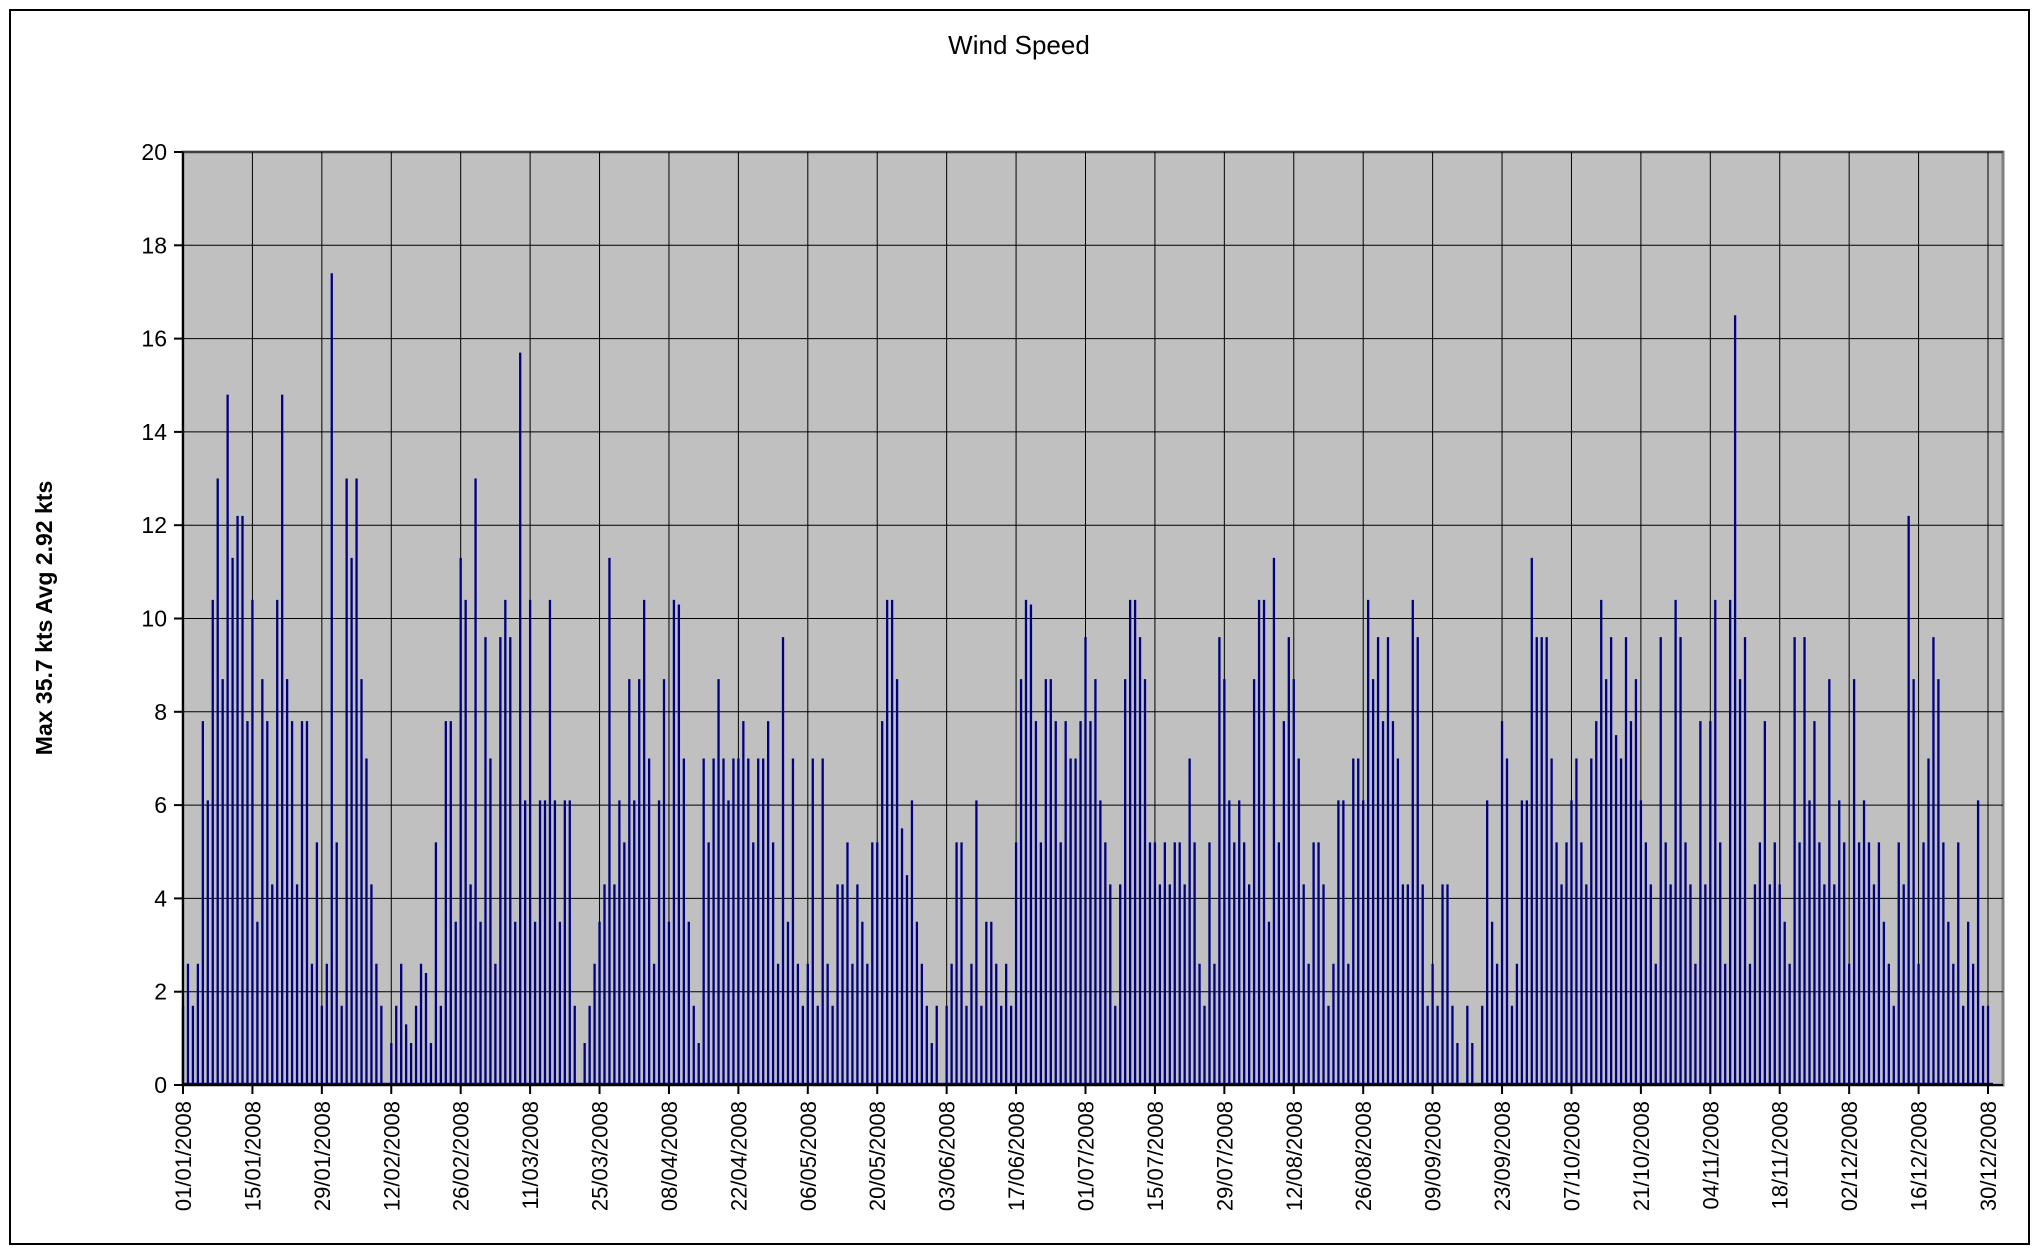 This screenshot has width=2039, height=1259. Describe the element at coordinates (44, 618) in the screenshot. I see `y-axis-label: Max 35.7 kts Avg 2.92 kts` at that location.